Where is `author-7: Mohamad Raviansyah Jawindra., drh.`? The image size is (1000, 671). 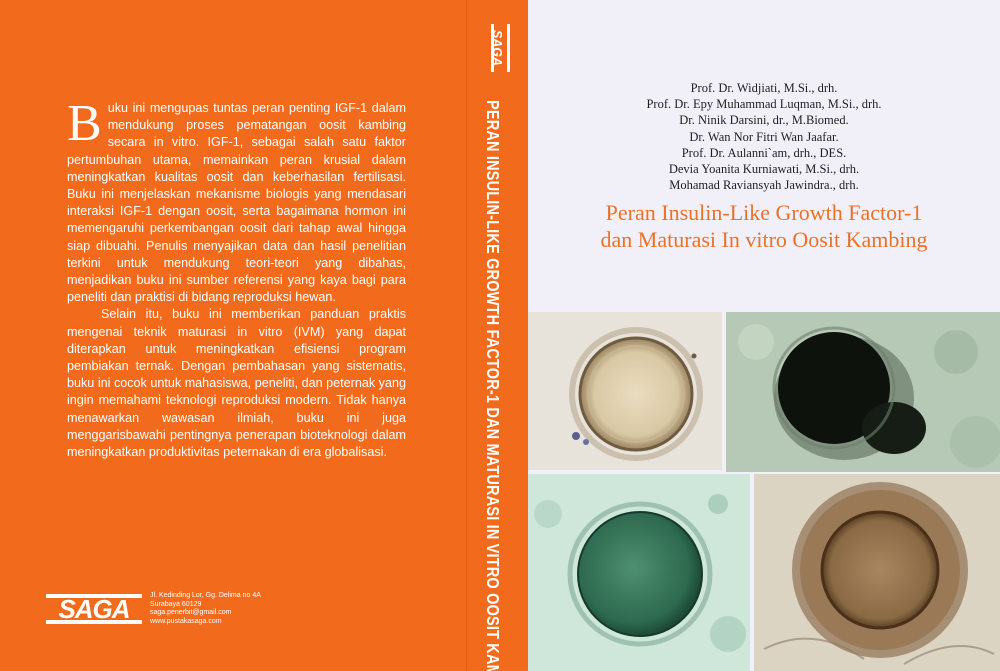
author-7: Mohamad Raviansyah Jawindra., drh. is located at coordinates (764, 185).